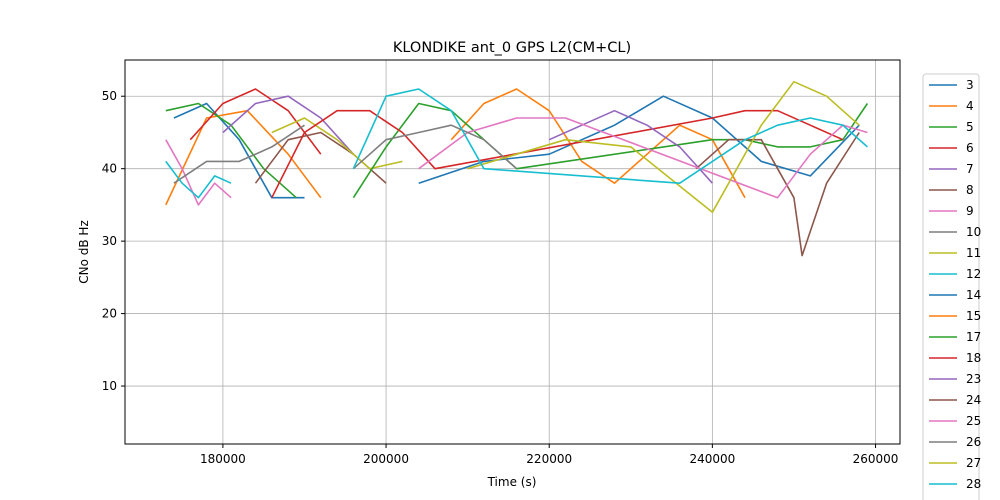 This screenshot has width=1000, height=500. I want to click on legend-entry-9: 9, so click(970, 211).